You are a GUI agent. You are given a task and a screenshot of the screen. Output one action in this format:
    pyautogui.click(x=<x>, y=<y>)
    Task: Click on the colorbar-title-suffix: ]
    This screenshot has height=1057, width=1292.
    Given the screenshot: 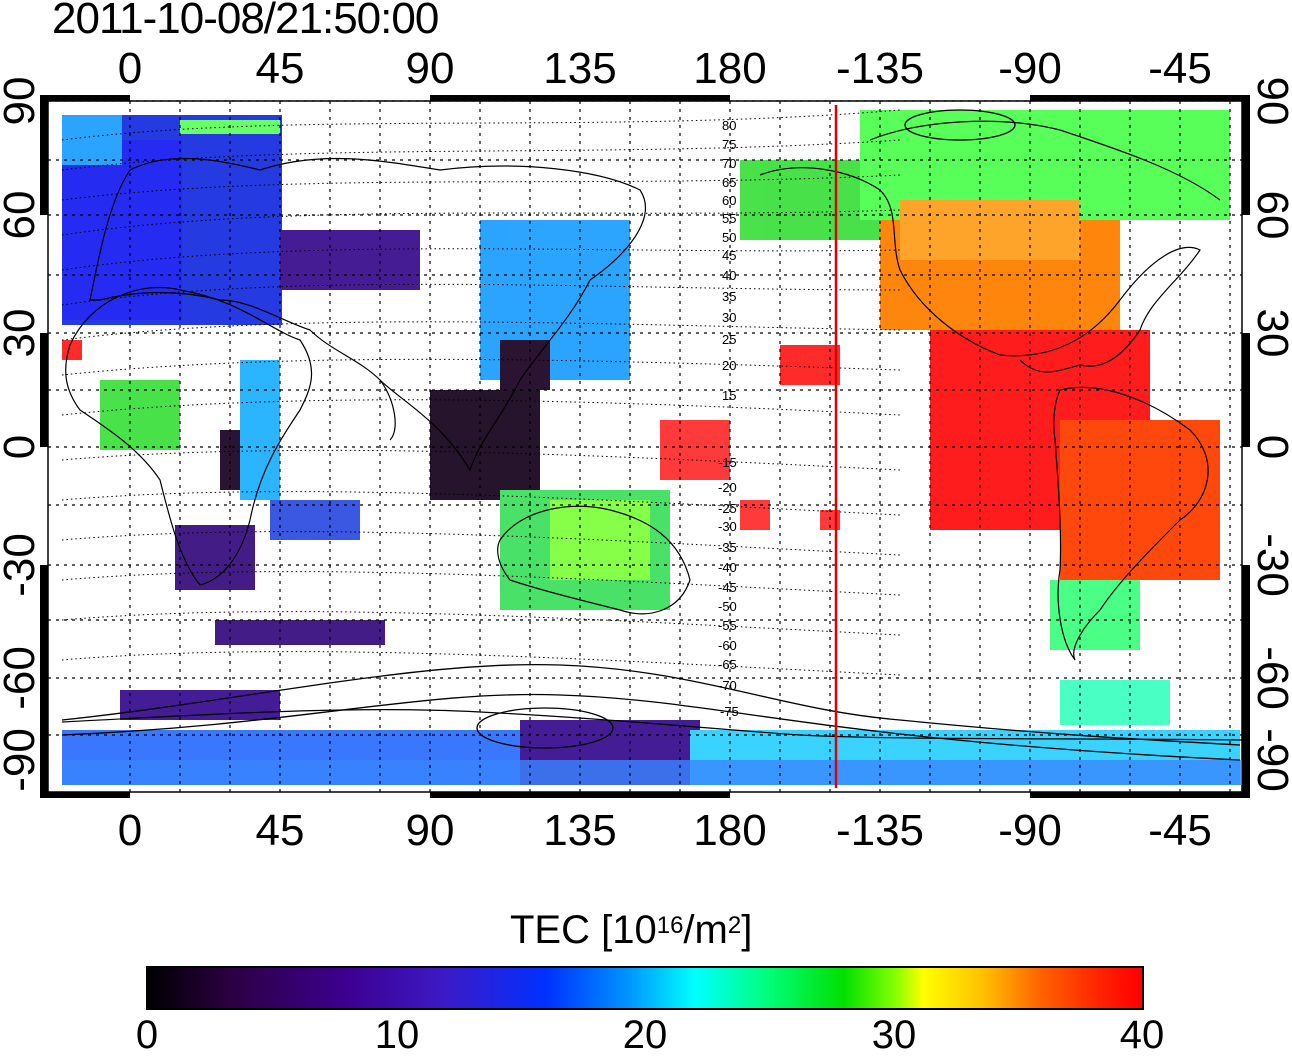 What is the action you would take?
    pyautogui.click(x=747, y=930)
    